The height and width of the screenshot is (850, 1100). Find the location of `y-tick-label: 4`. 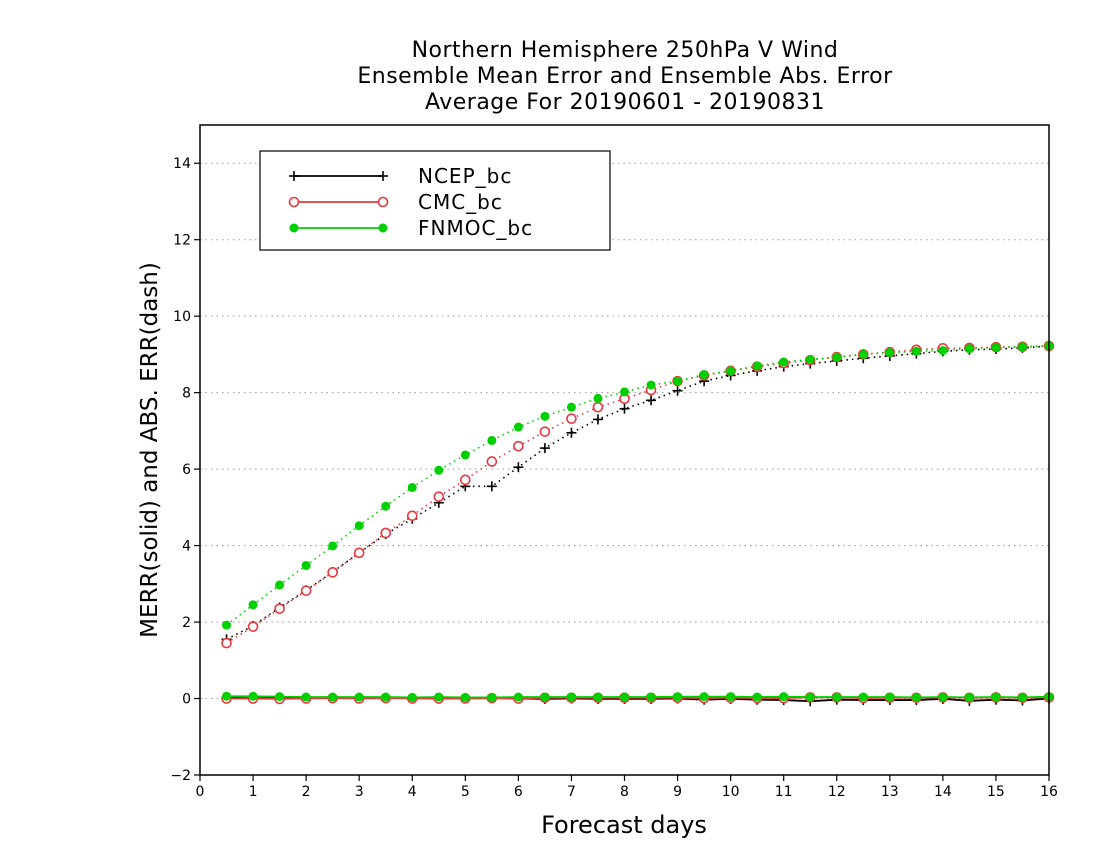

y-tick-label: 4 is located at coordinates (186, 547).